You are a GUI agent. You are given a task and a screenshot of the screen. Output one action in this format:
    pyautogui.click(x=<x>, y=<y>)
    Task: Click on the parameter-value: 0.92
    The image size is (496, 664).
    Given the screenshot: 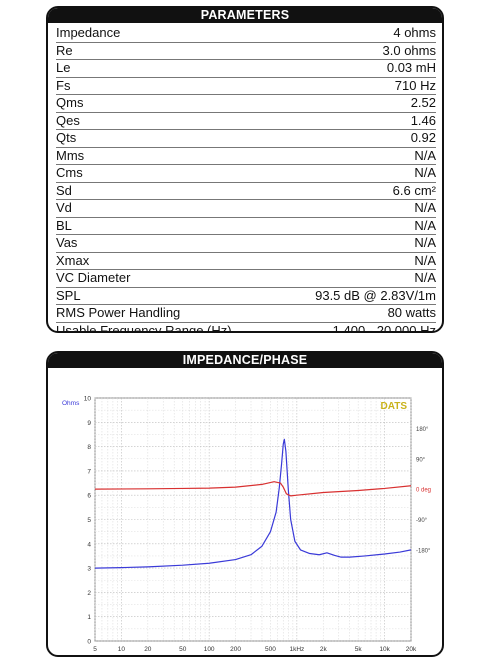 What is the action you would take?
    pyautogui.click(x=423, y=137)
    